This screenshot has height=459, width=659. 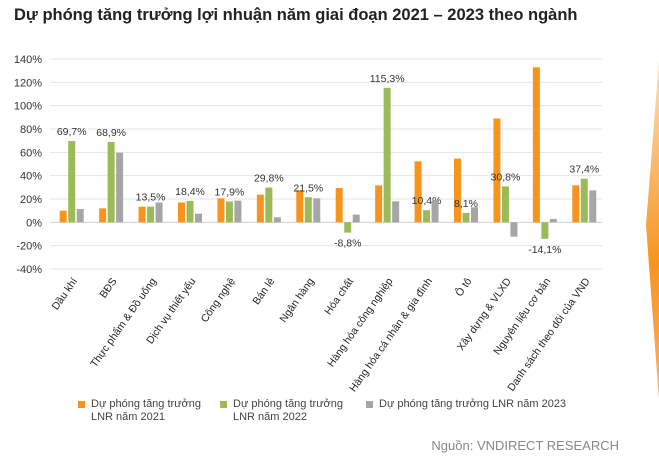 What do you see at coordinates (29, 270) in the screenshot?
I see `y-tick-label: -40%` at bounding box center [29, 270].